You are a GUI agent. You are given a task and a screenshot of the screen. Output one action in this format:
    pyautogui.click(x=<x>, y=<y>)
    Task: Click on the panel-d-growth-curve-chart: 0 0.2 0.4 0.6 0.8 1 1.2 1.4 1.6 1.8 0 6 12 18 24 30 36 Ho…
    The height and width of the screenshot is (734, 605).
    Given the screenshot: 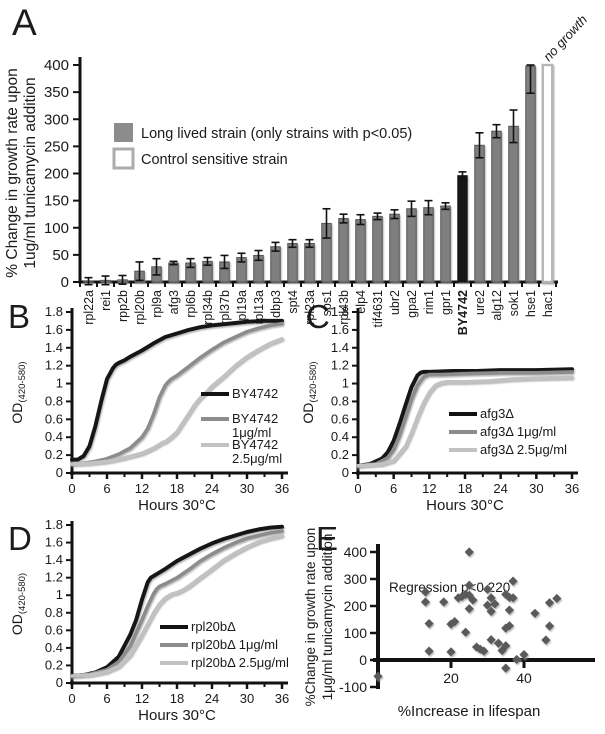 What is the action you would take?
    pyautogui.click(x=149, y=620)
    